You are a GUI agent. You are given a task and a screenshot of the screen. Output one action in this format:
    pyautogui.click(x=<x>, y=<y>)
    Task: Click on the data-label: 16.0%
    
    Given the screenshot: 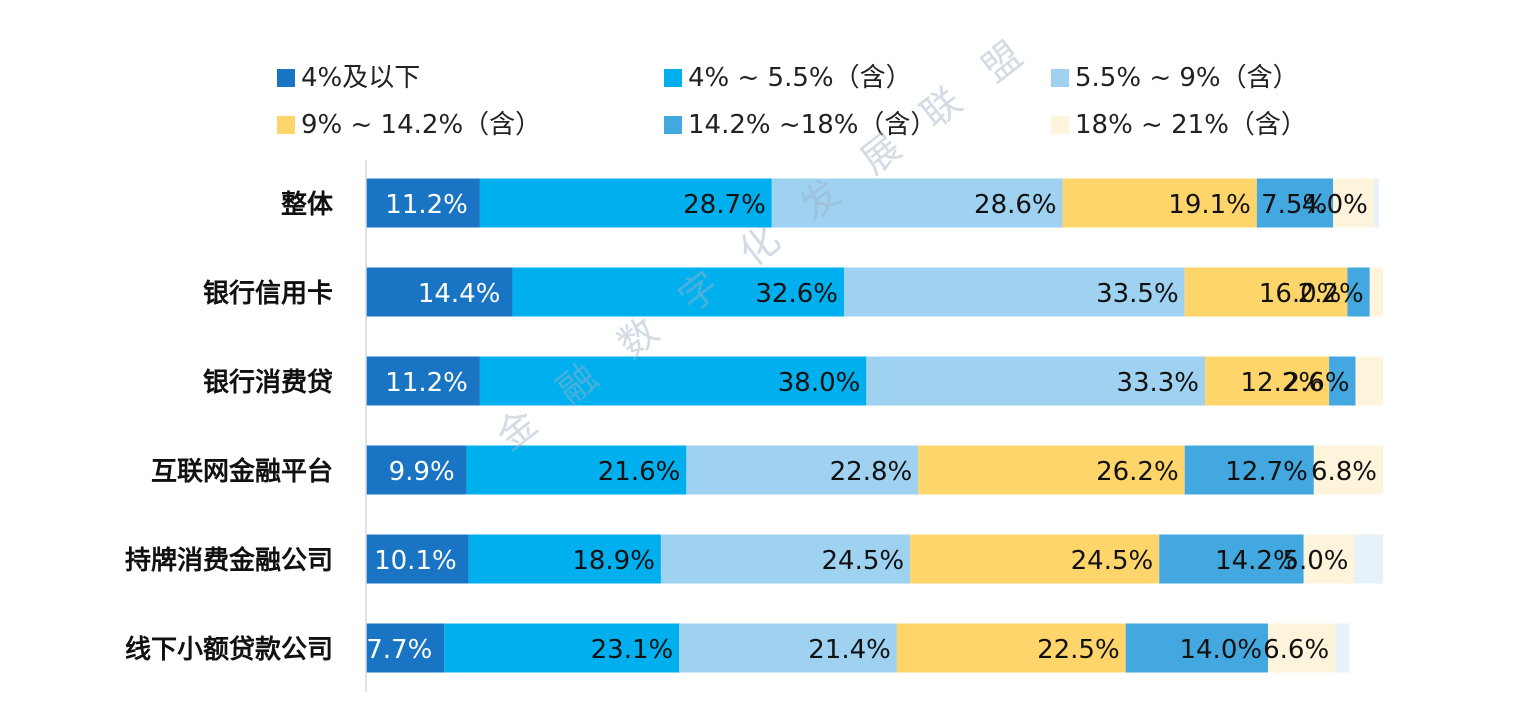 What is the action you would take?
    pyautogui.click(x=1300, y=294)
    